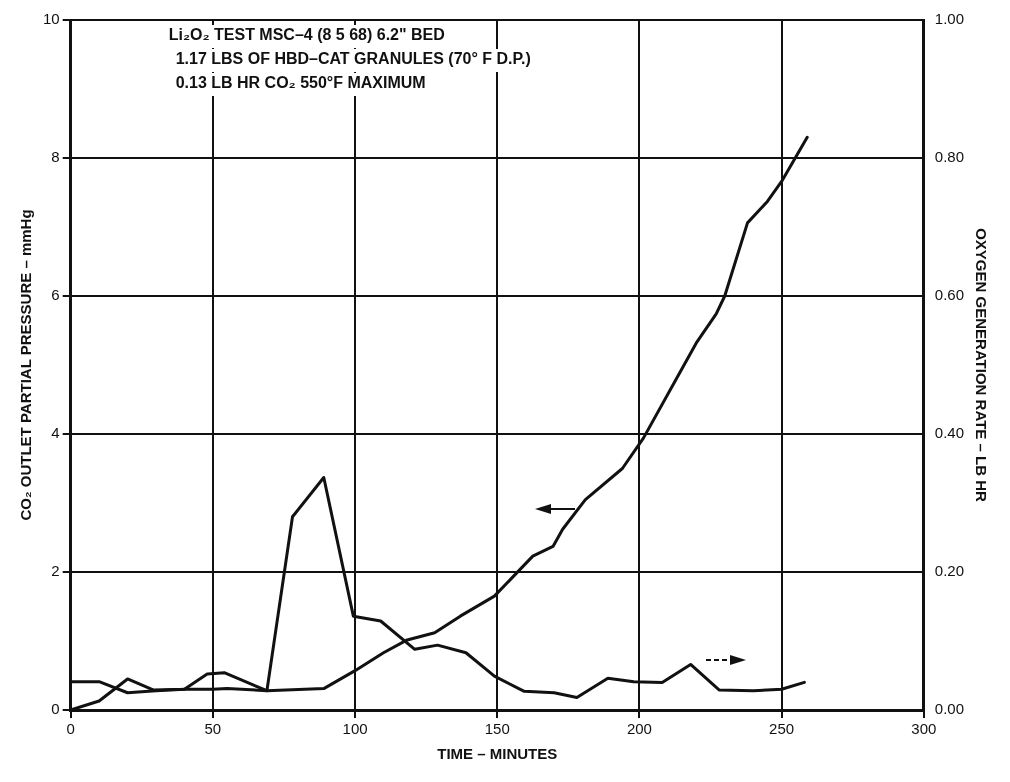 Image resolution: width=1010 pixels, height=782 pixels. I want to click on x-axis-title: TIME – MINUTES, so click(497, 754).